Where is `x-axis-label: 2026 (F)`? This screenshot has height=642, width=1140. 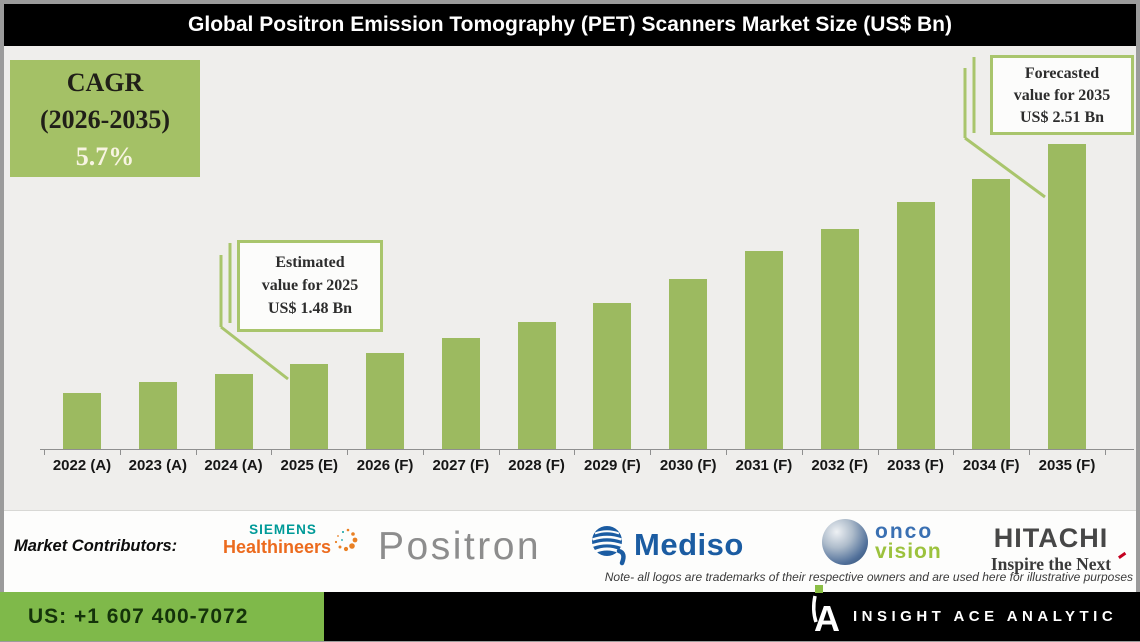
x-axis-label: 2026 (F) is located at coordinates (385, 465).